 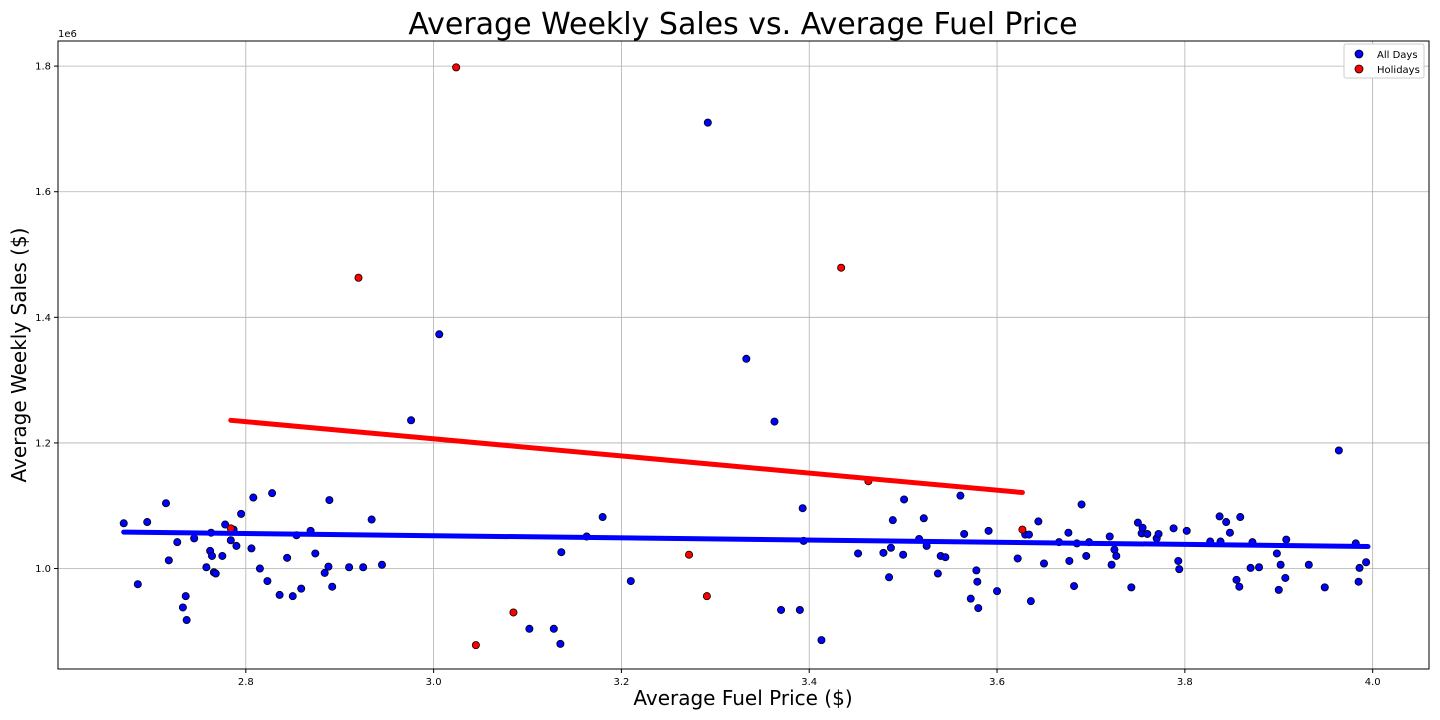 What do you see at coordinates (67, 34) in the screenshot?
I see `y-offset-label: 1e6` at bounding box center [67, 34].